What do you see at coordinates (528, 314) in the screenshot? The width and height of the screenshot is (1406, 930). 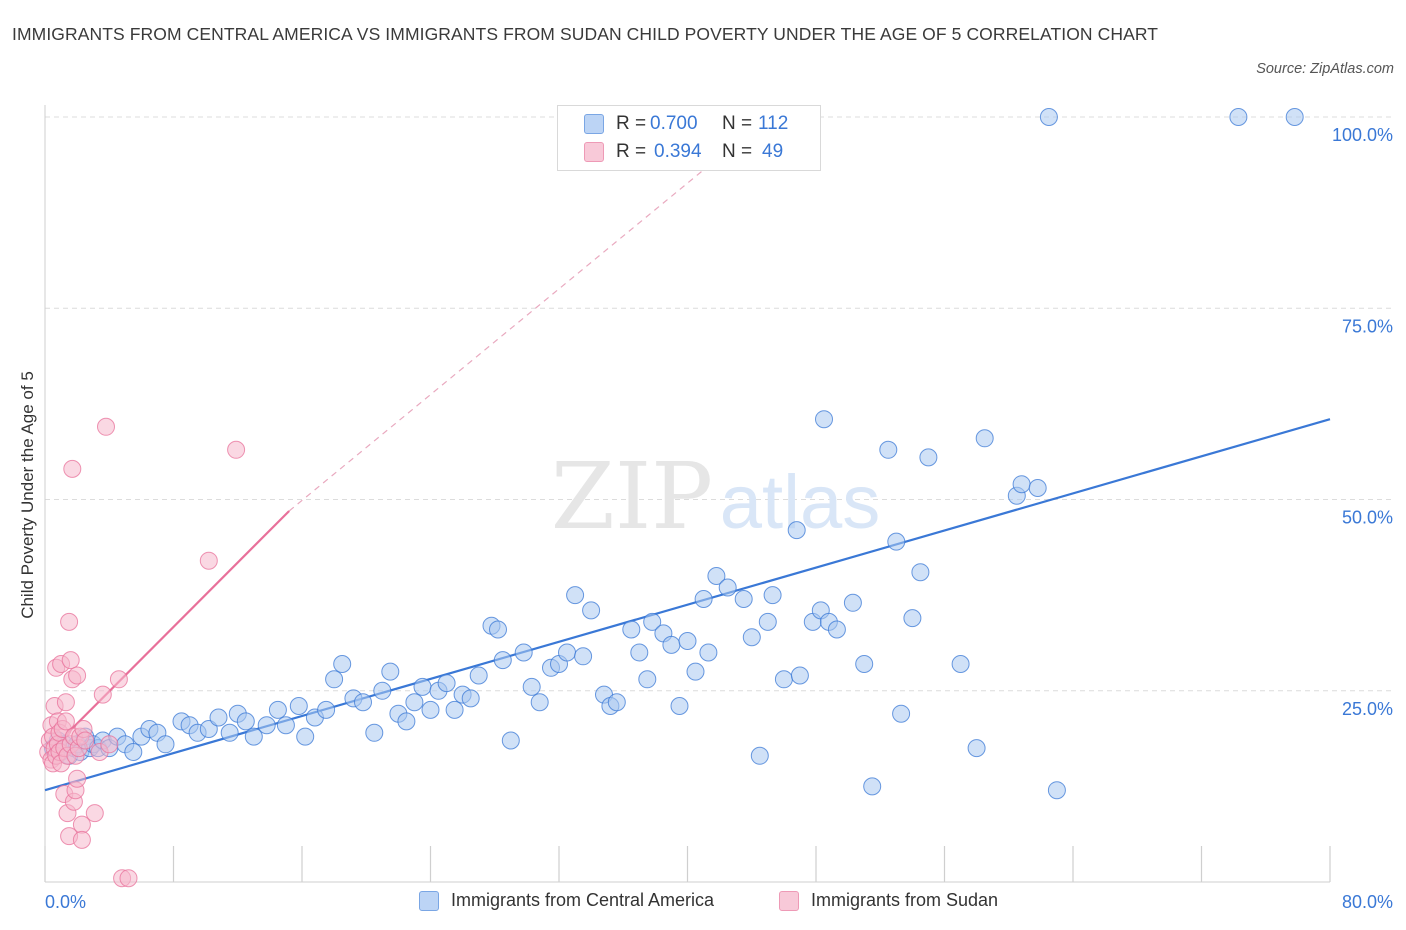 I see `trend-extension-sudan` at bounding box center [528, 314].